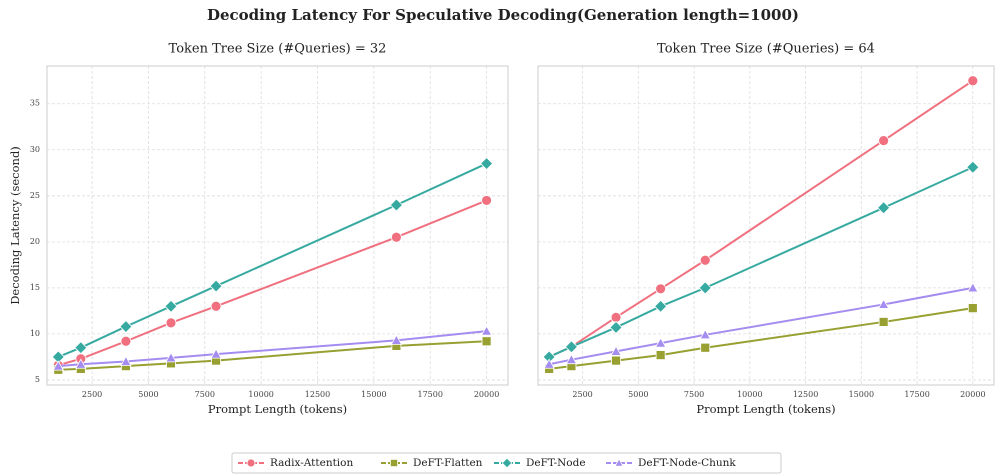 The image size is (995, 474). Describe the element at coordinates (37, 379) in the screenshot. I see `y-tick-label: 5` at that location.